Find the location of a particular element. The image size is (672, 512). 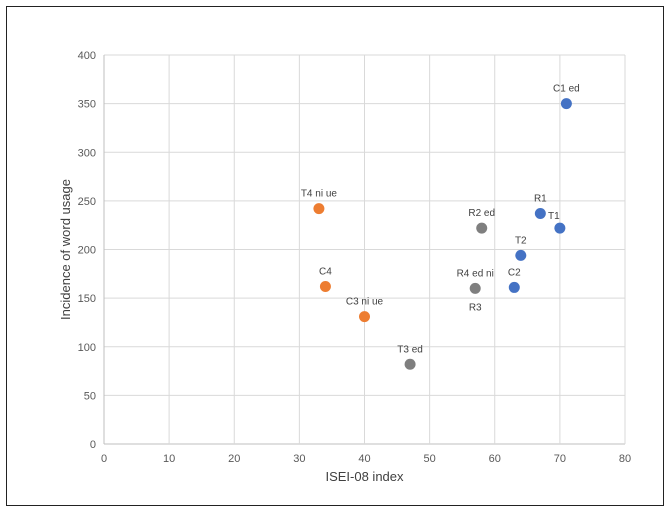

x-tick-label: 80 is located at coordinates (625, 459).